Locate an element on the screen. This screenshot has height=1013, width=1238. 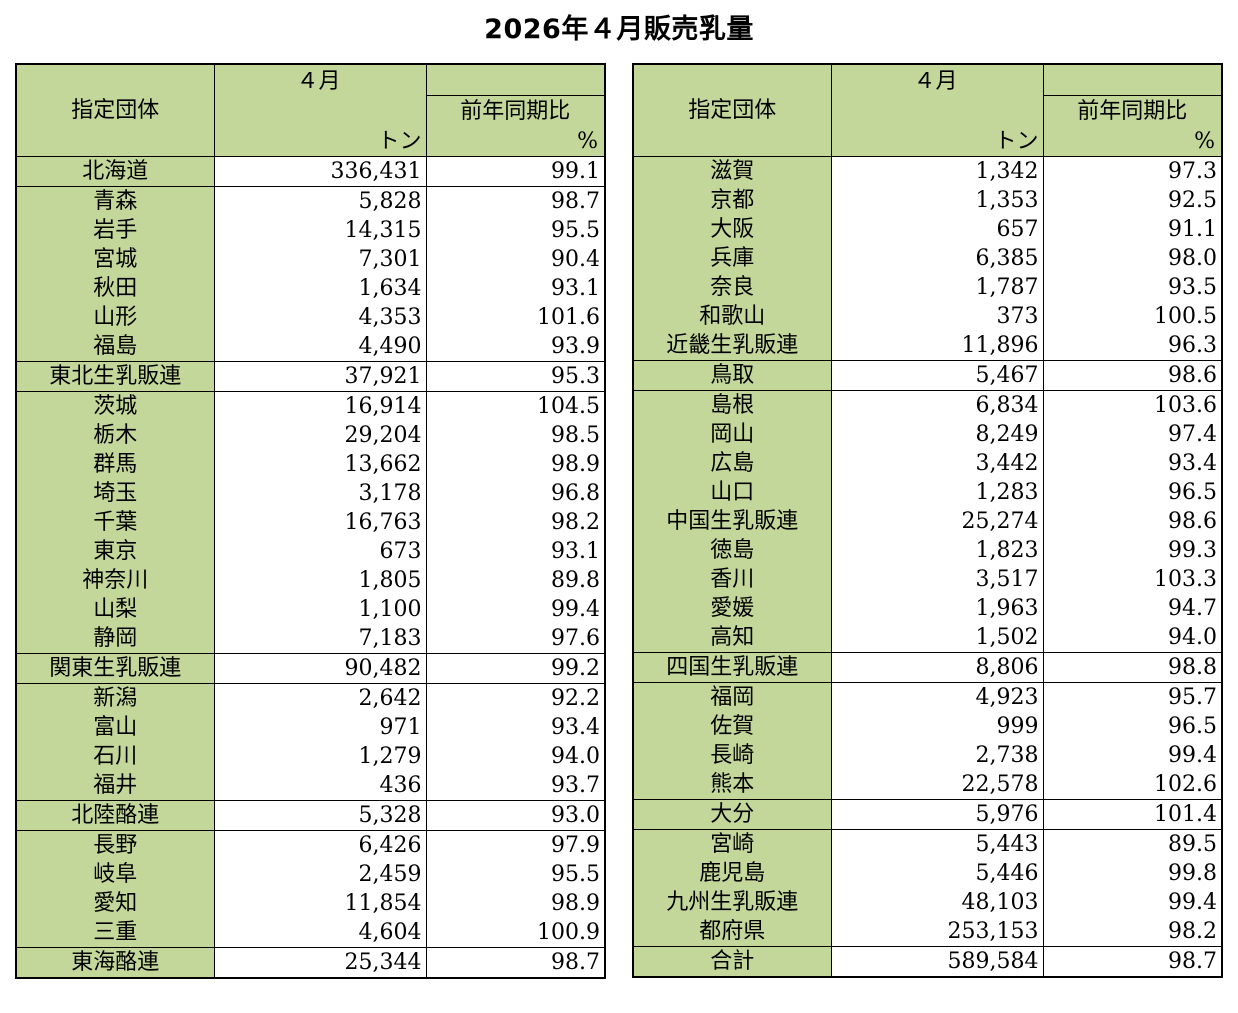
region-name-cell: 山梨 is located at coordinates (115, 609).